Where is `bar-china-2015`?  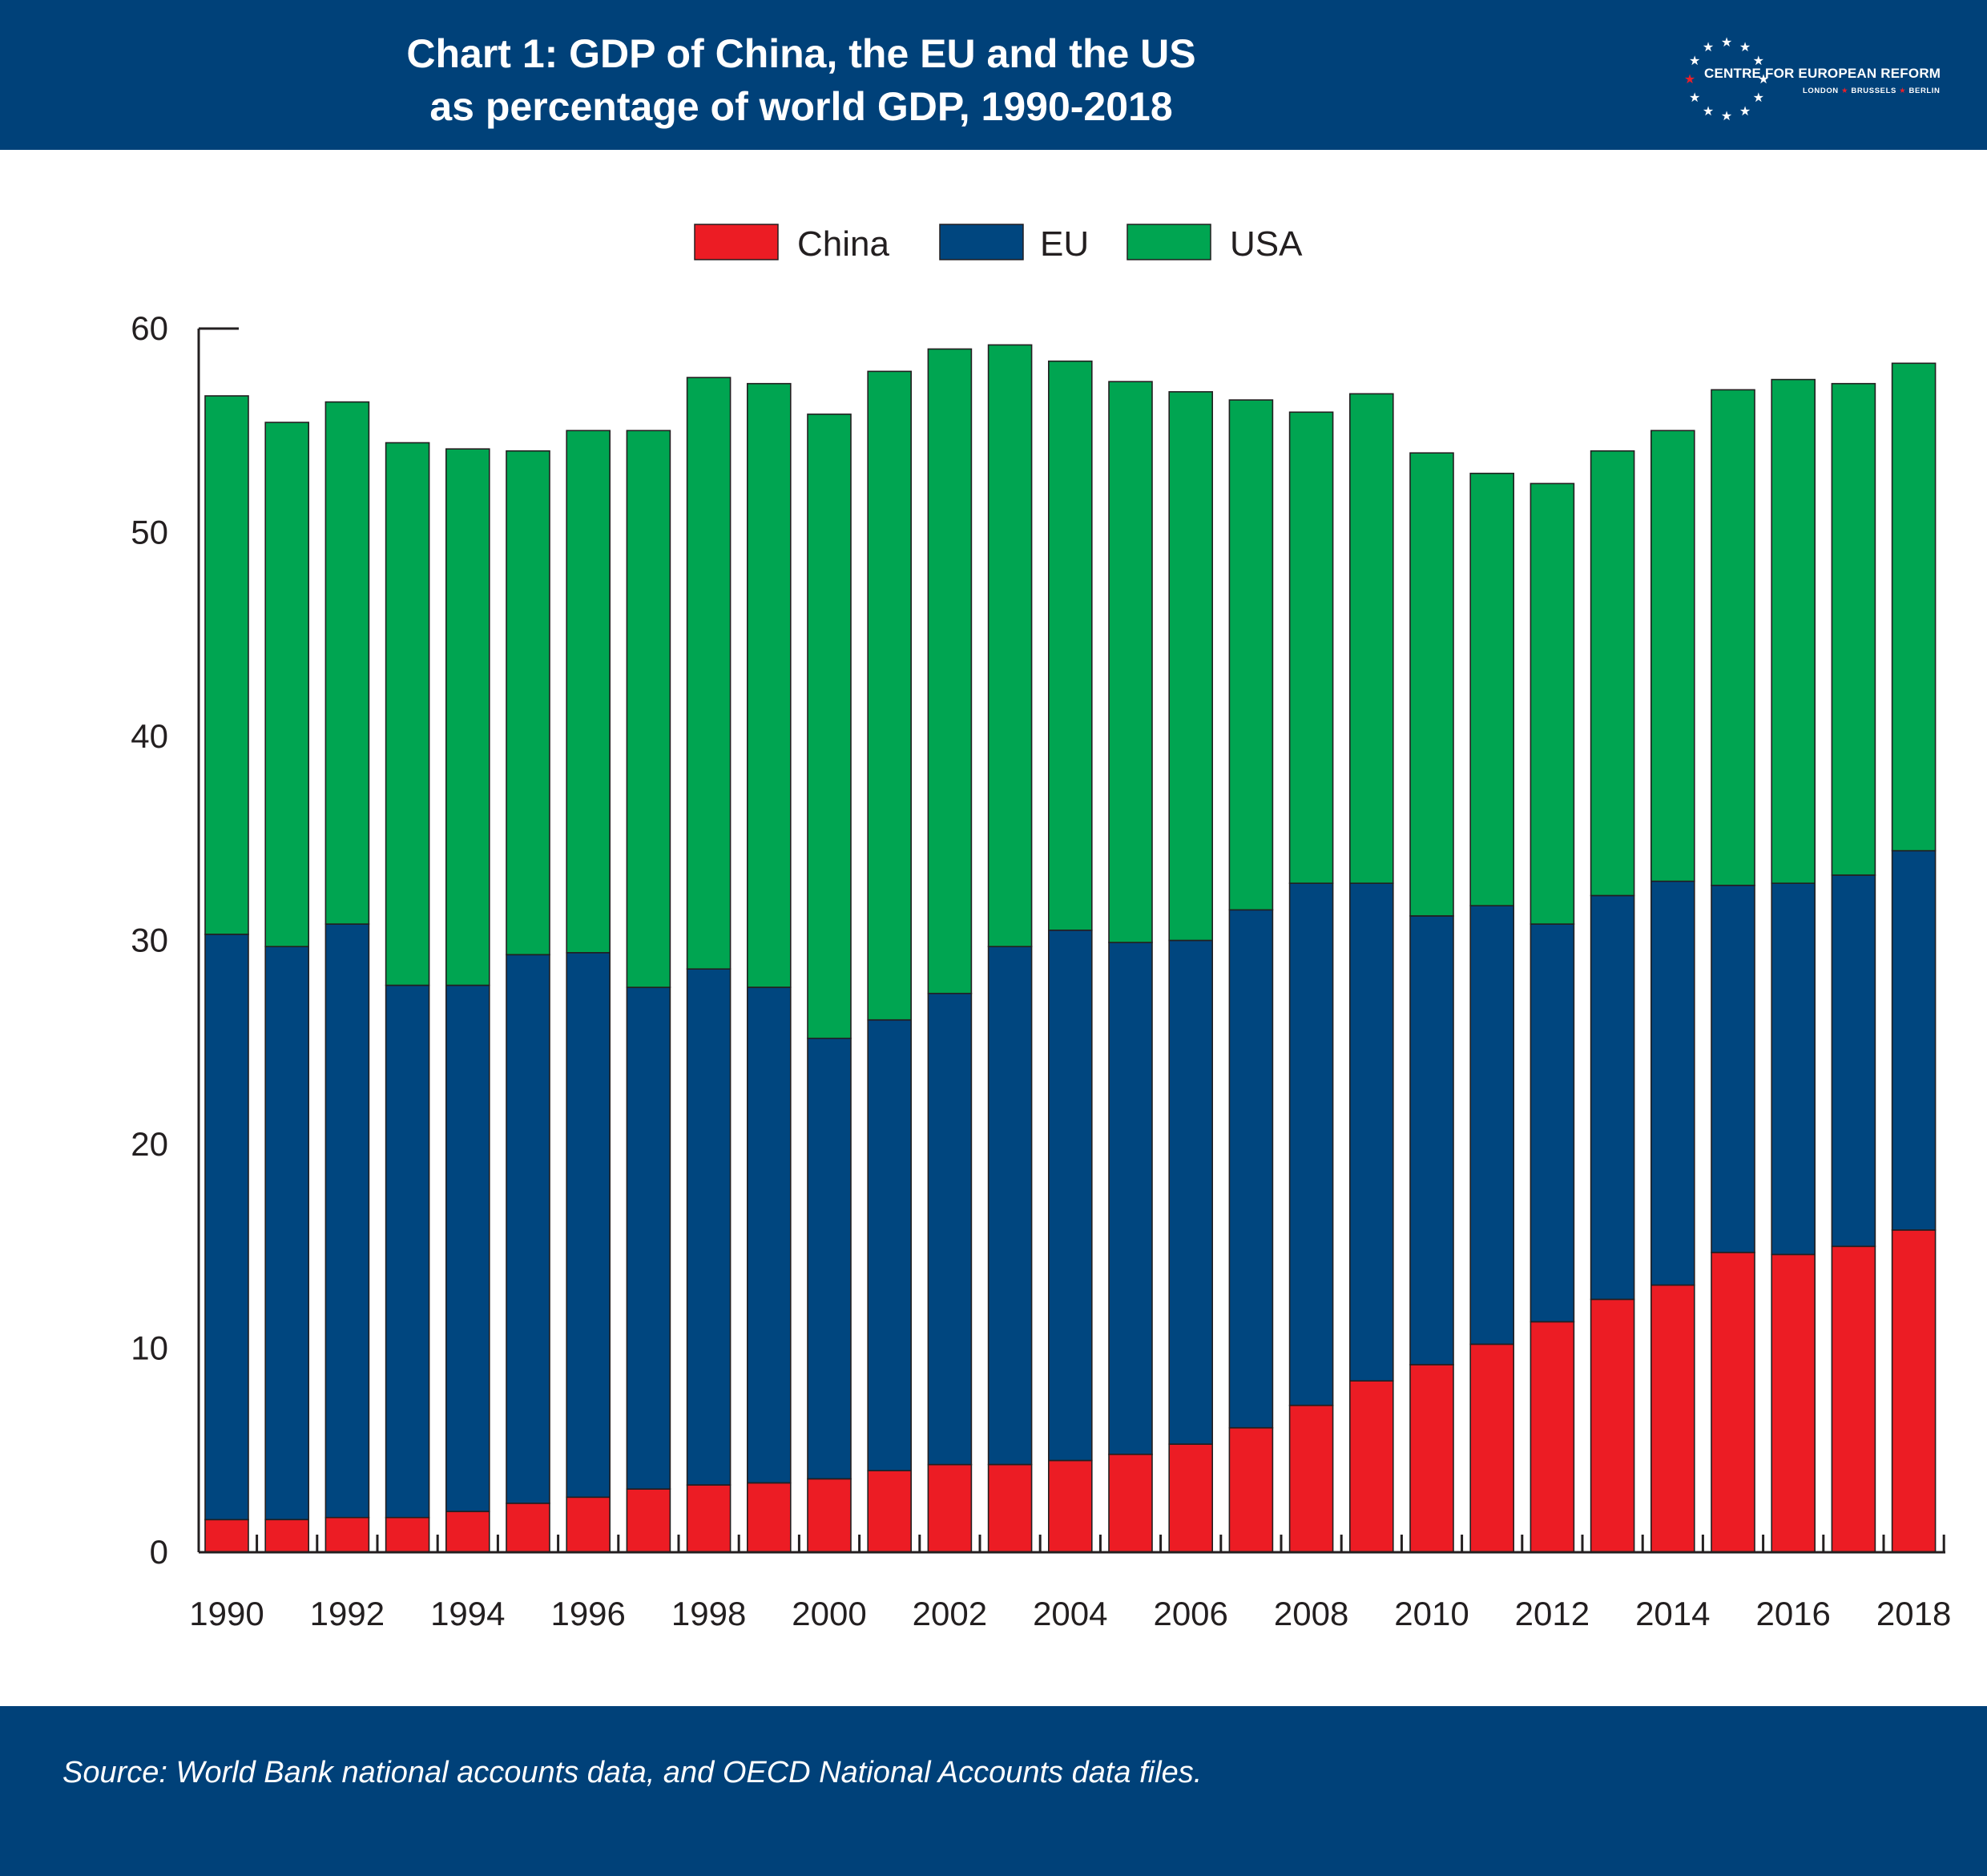
bar-china-2015 is located at coordinates (1733, 1403).